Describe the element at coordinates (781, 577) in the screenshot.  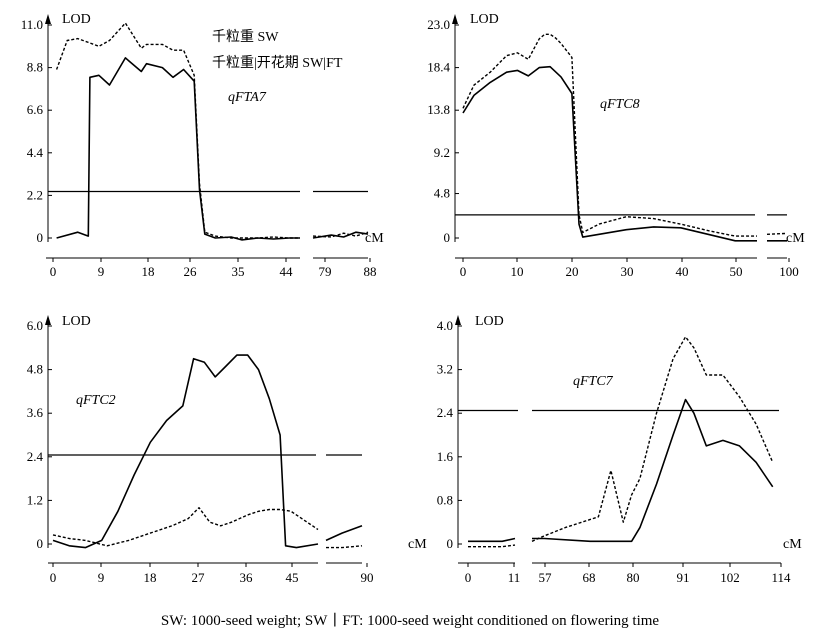
I see `x-tick-label: 114` at that location.